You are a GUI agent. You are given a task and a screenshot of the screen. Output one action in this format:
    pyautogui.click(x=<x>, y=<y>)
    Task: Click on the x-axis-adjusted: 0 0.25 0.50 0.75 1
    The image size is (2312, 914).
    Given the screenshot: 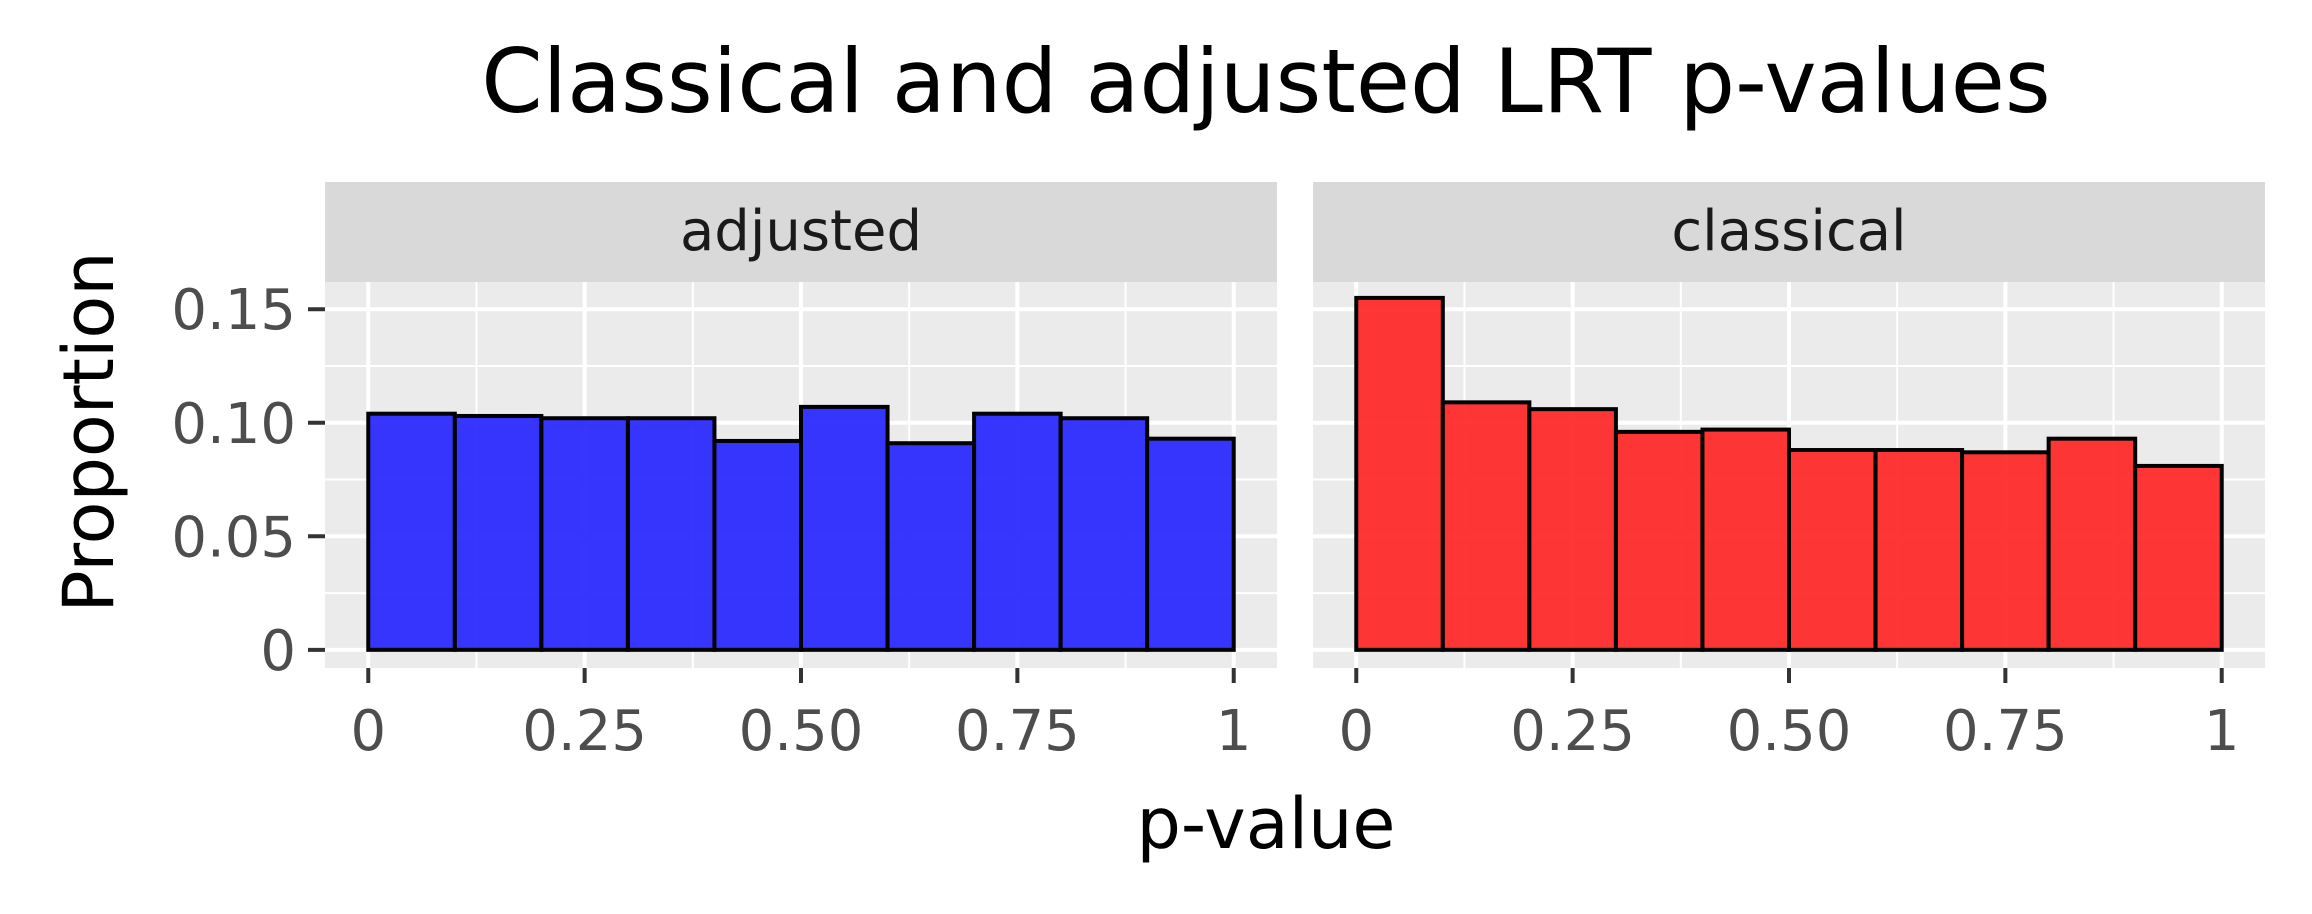 What is the action you would take?
    pyautogui.click(x=801, y=716)
    